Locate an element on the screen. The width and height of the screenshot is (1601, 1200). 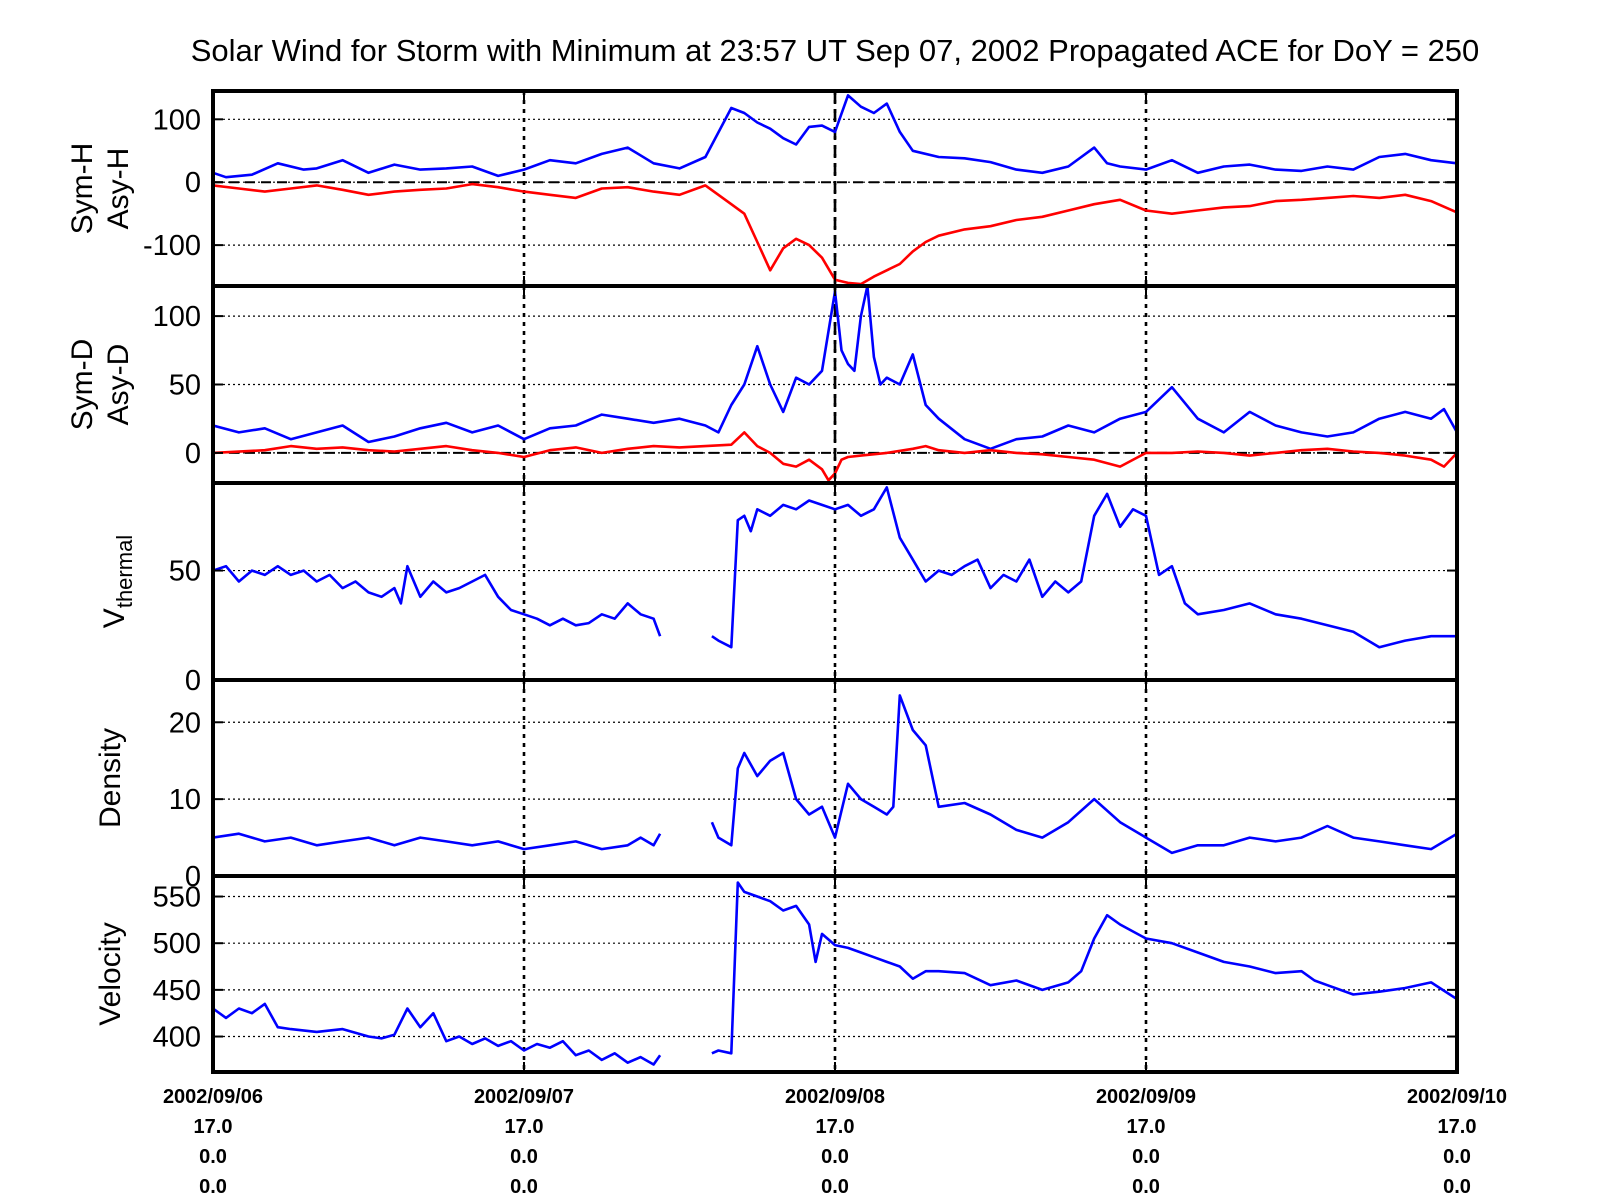
y-axis-label: Sym-D is located at coordinates (82, 385).